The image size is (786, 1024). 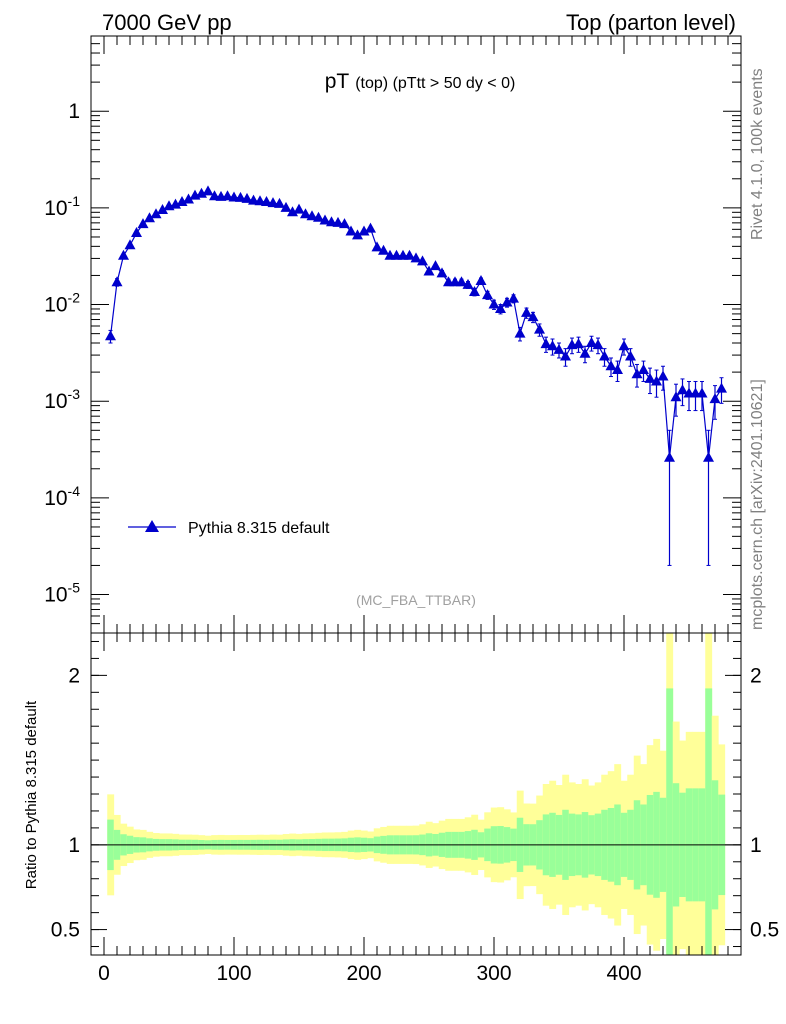 What do you see at coordinates (420, 81) in the screenshot?
I see `plot-title: pT (top) (pTtt > 50 dy < 0)` at bounding box center [420, 81].